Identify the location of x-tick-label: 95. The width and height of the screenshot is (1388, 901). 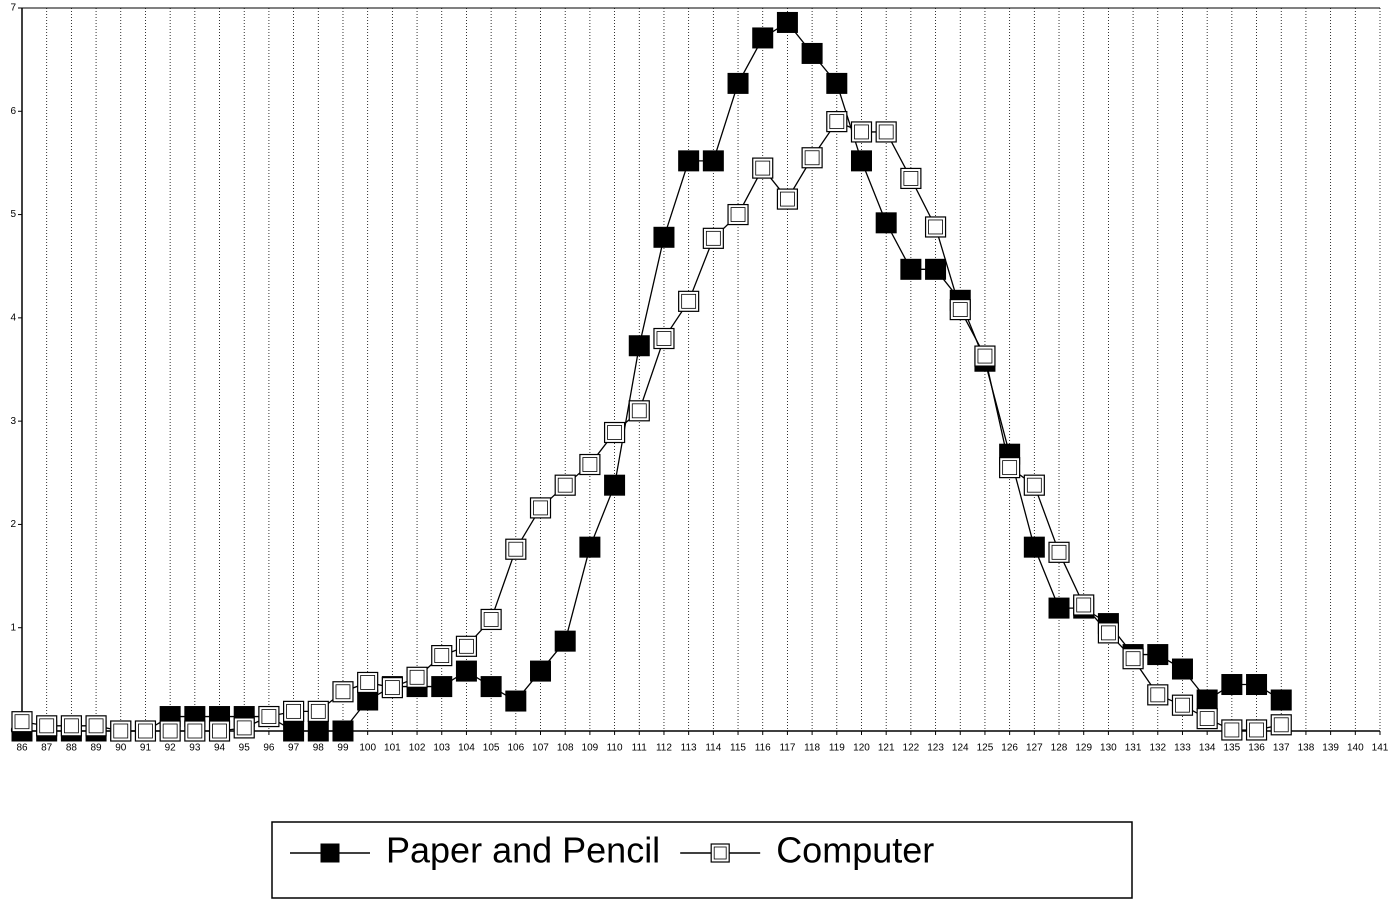
(245, 748).